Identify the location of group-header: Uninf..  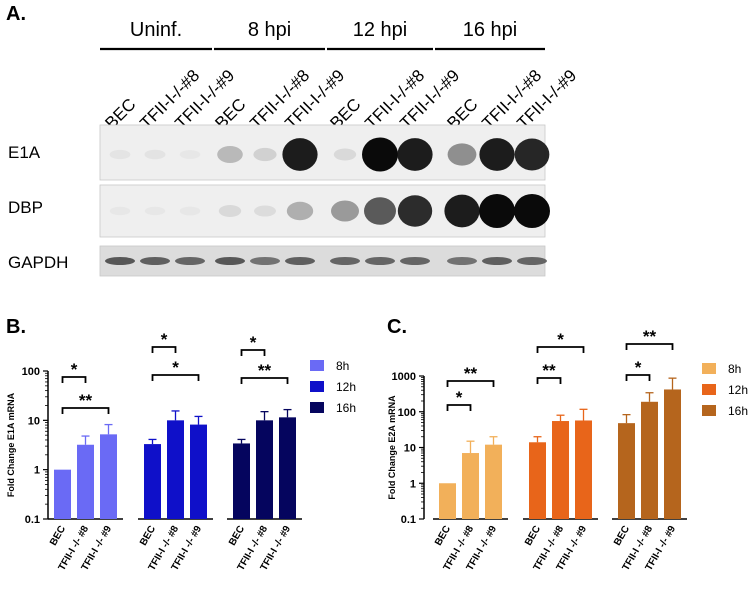
(156, 30).